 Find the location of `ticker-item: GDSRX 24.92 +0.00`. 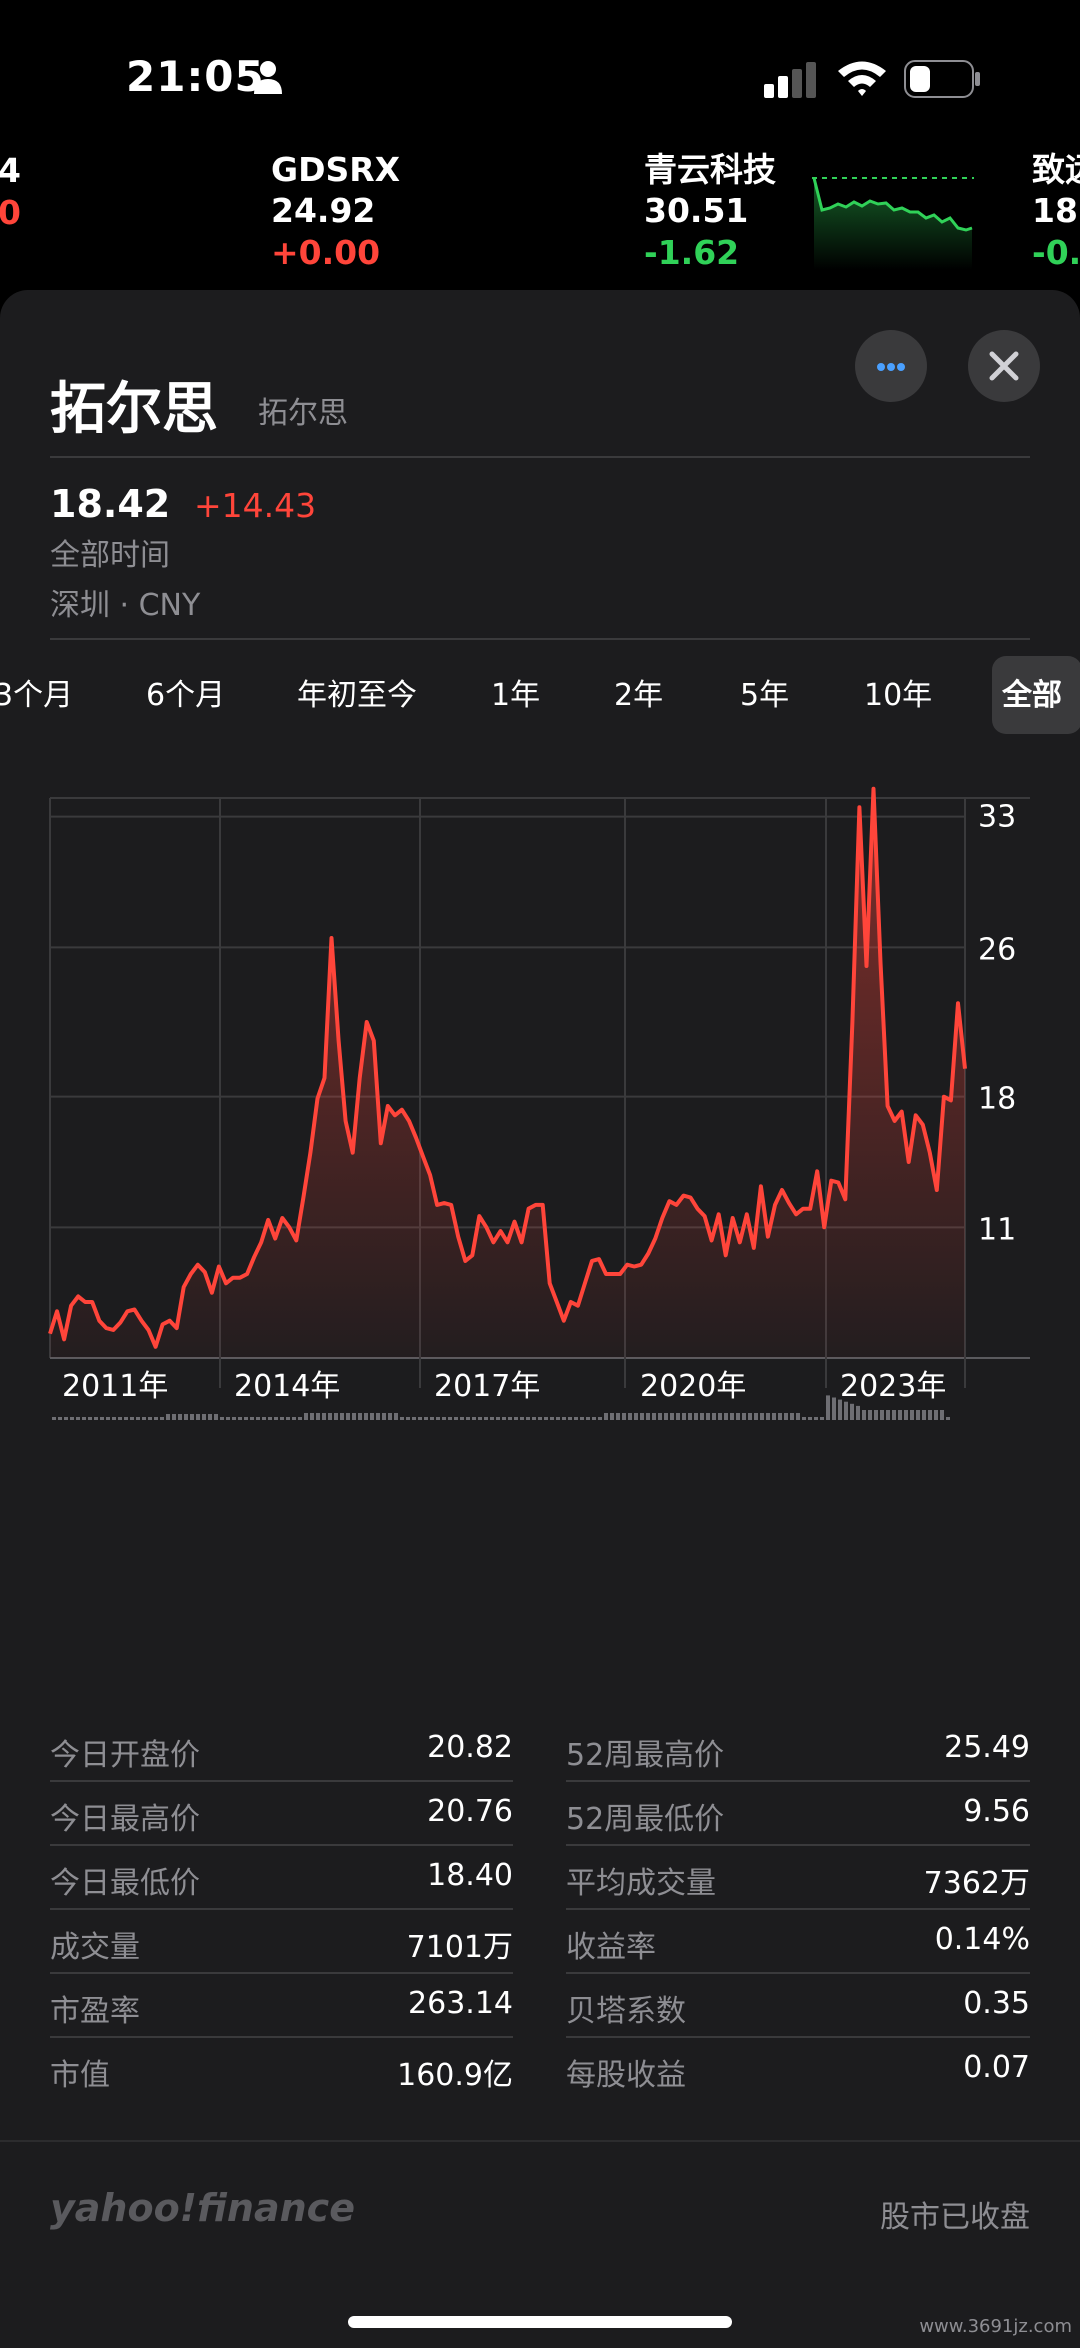

ticker-item: GDSRX 24.92 +0.00 is located at coordinates (335, 212).